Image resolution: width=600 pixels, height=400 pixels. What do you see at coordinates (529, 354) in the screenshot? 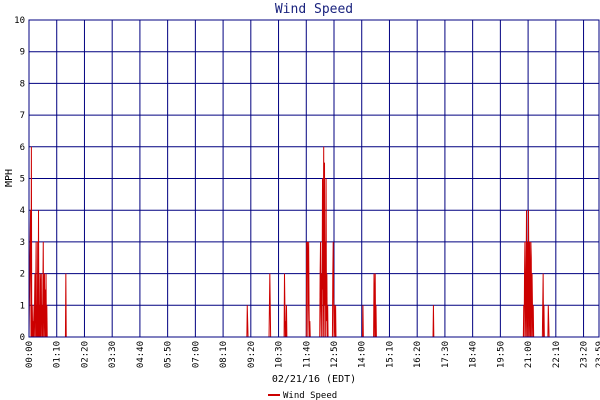
I see `x-tick-label: 21:00` at bounding box center [529, 354].